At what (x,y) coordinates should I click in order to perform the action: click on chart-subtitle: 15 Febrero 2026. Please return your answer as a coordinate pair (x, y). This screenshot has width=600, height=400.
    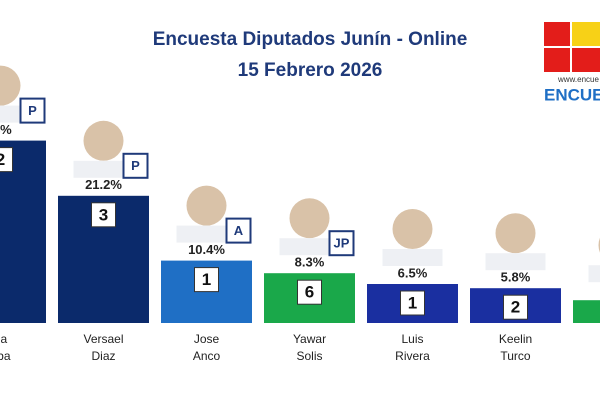
    Looking at the image, I should click on (310, 70).